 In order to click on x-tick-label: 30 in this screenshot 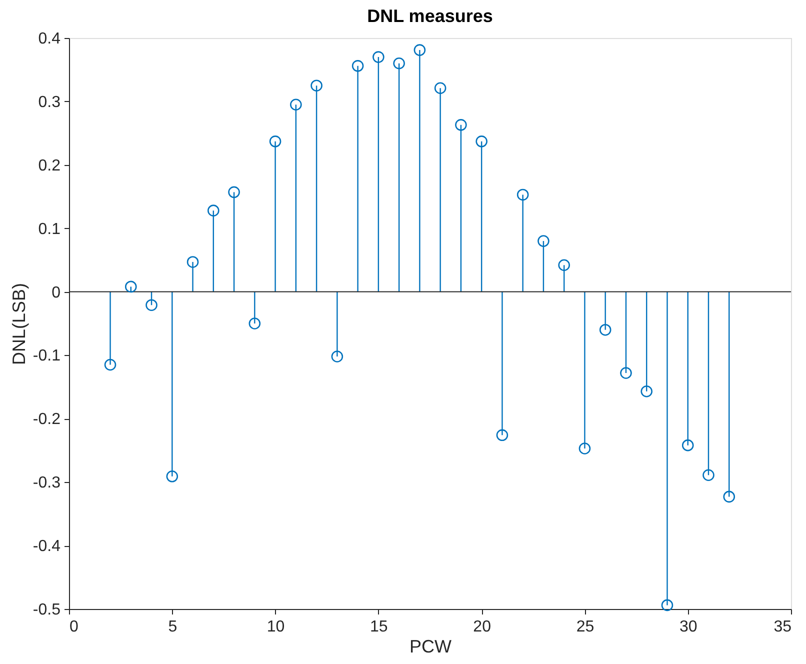, I will do `click(688, 627)`.